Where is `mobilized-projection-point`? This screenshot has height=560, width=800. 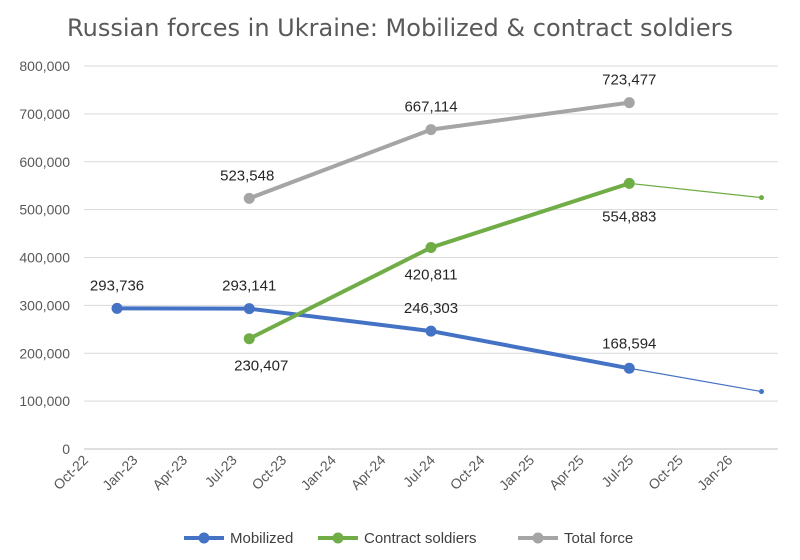 mobilized-projection-point is located at coordinates (761, 392).